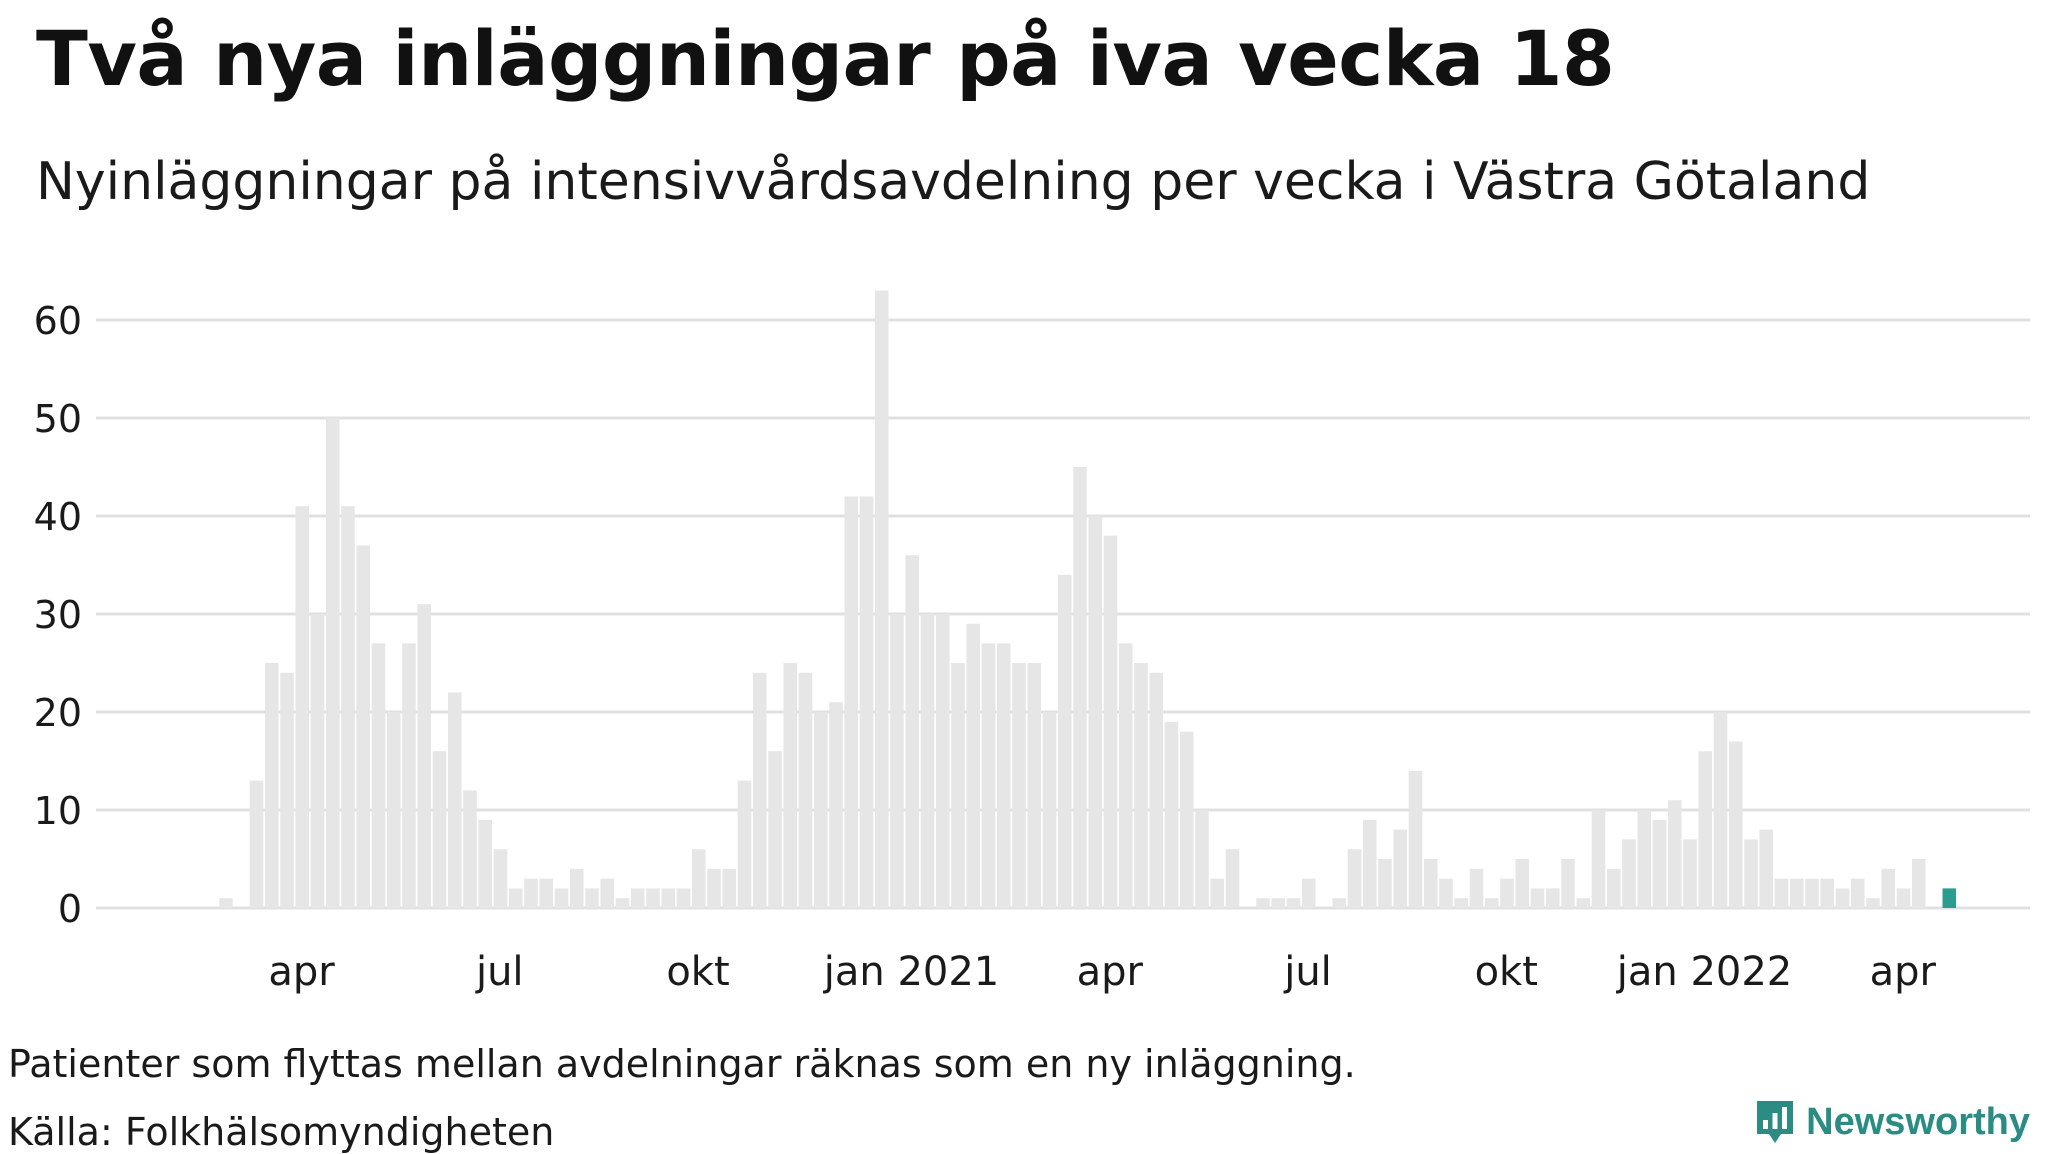 The image size is (2048, 1154). What do you see at coordinates (1704, 972) in the screenshot?
I see `x-tick-label: jan 2022` at bounding box center [1704, 972].